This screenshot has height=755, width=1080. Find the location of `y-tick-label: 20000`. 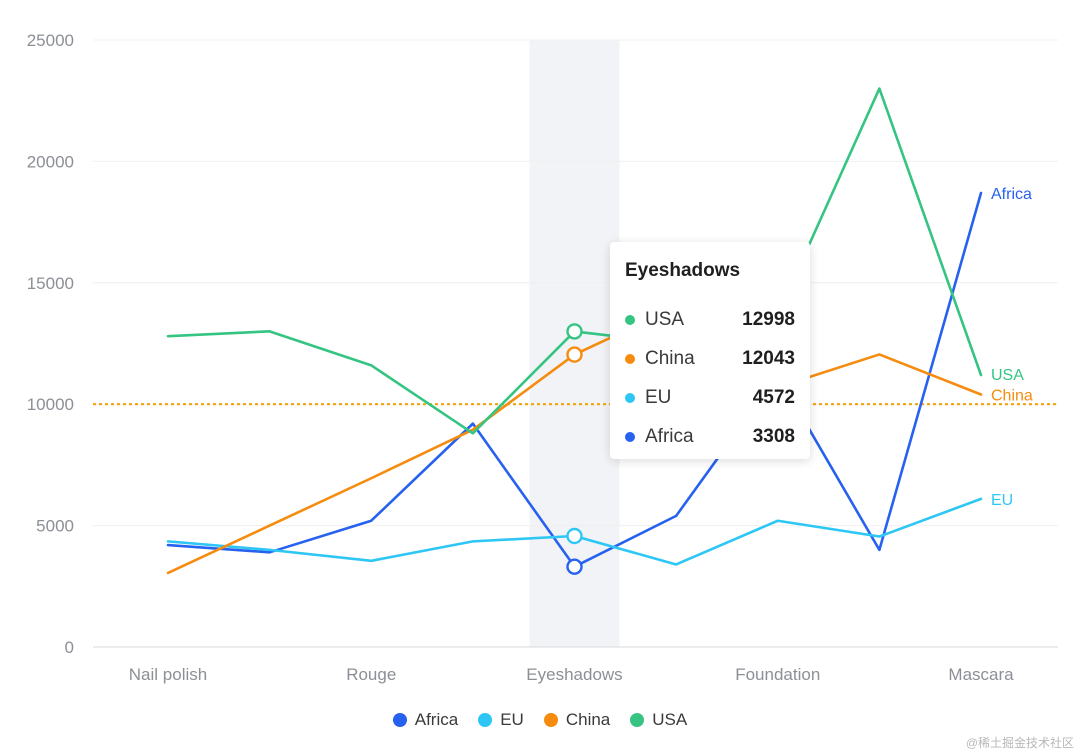

y-tick-label: 20000 is located at coordinates (50, 161).